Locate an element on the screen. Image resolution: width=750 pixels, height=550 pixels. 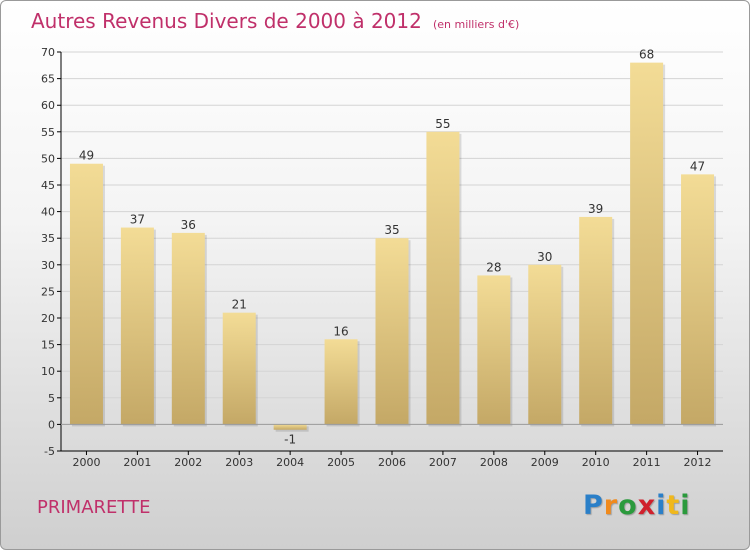
x-tick-label: 2002 is located at coordinates (188, 462).